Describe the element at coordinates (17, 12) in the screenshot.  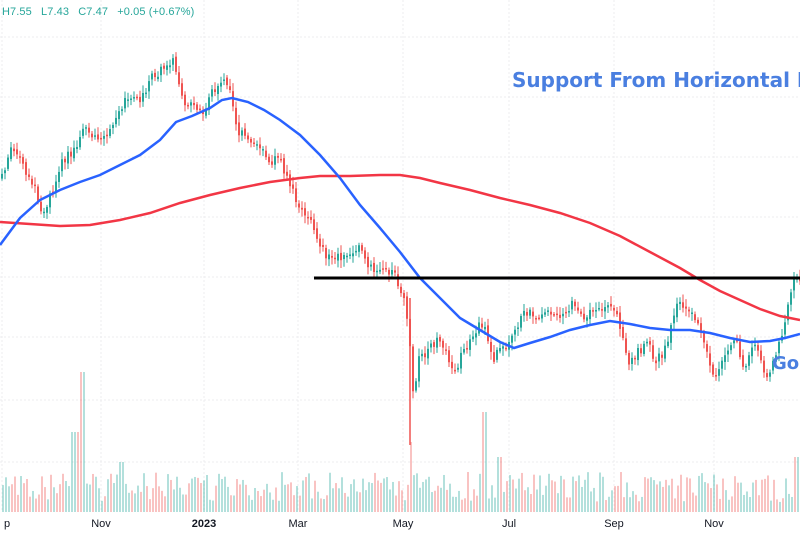
I see `ohlc-high: H7.55` at that location.